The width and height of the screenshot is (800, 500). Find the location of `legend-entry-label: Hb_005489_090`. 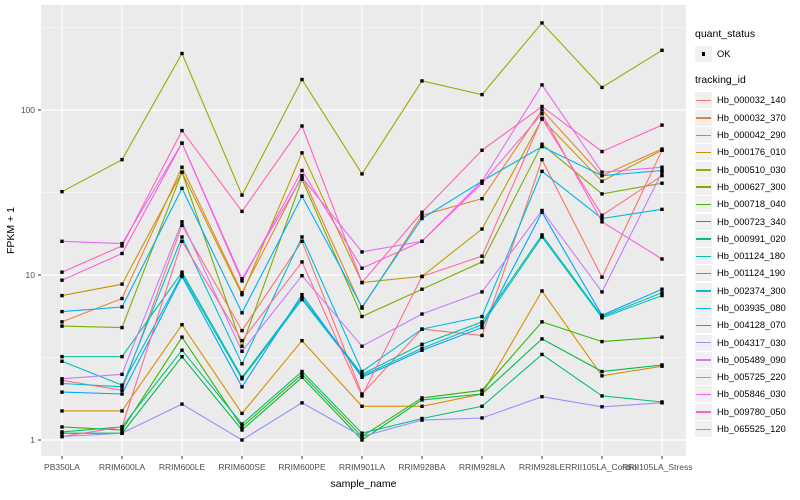

legend-entry-label: Hb_005489_090 is located at coordinates (751, 359).